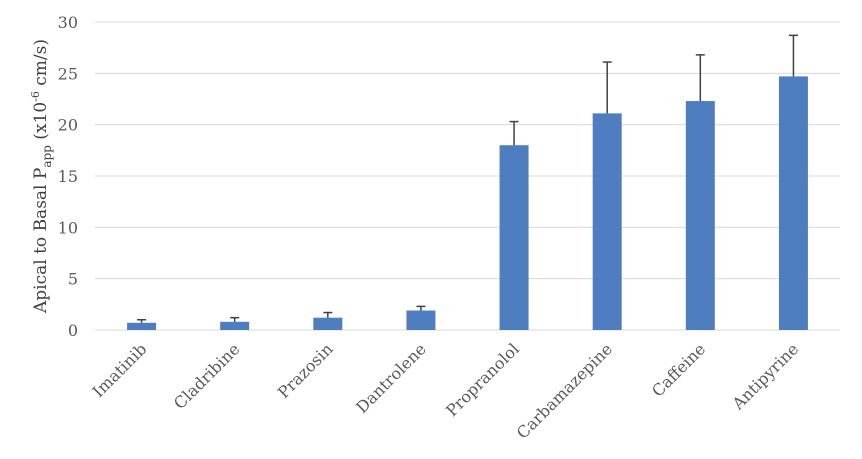  What do you see at coordinates (68, 22) in the screenshot?
I see `y-tick-label: 30` at bounding box center [68, 22].